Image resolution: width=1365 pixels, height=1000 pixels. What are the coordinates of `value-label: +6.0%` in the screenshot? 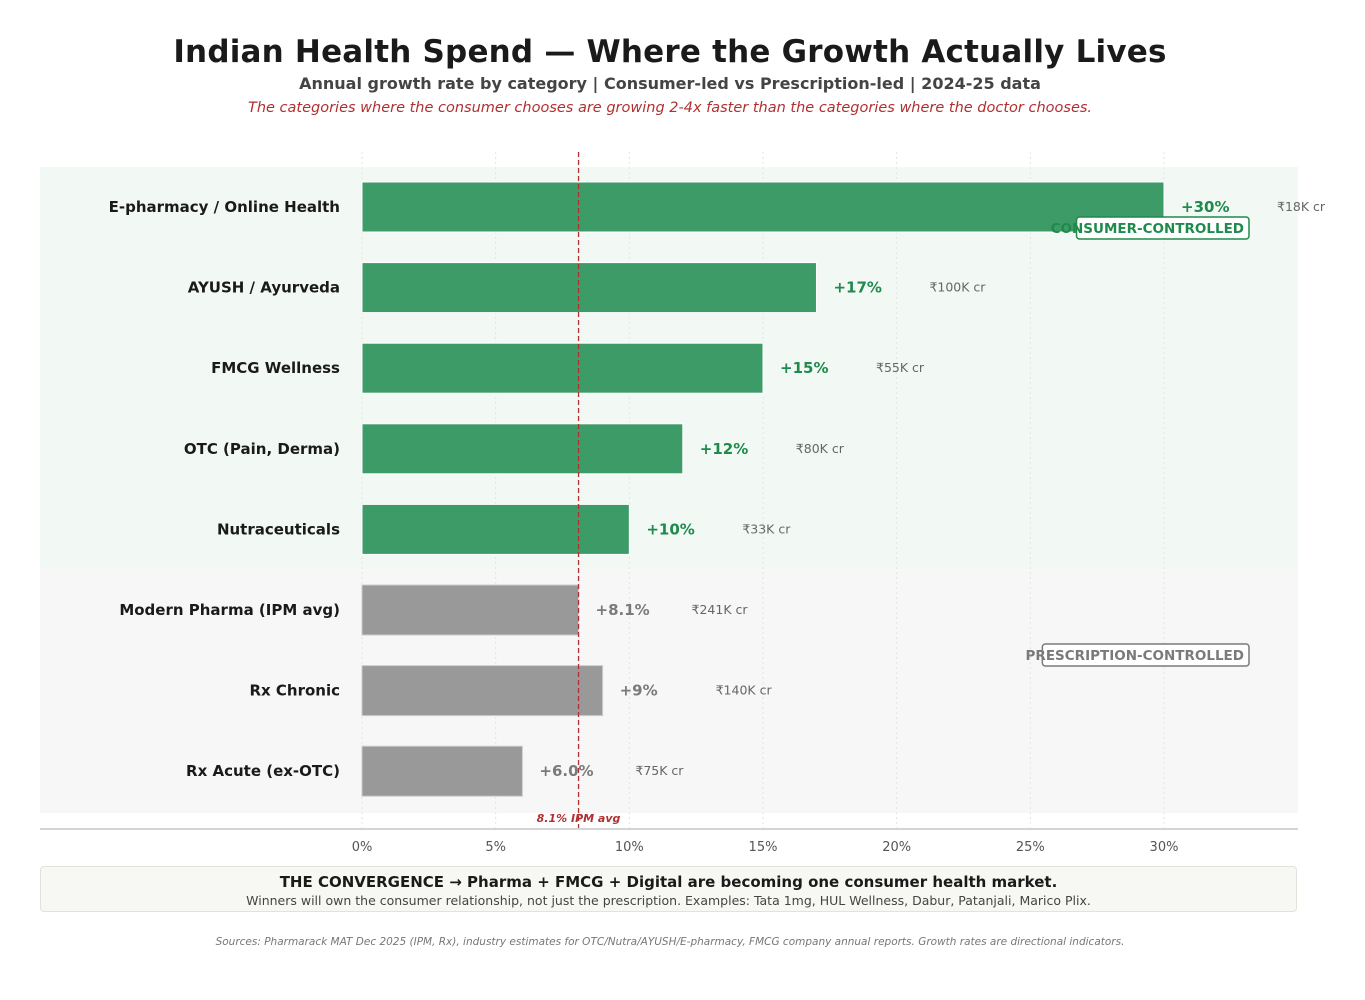 It's located at (566, 771).